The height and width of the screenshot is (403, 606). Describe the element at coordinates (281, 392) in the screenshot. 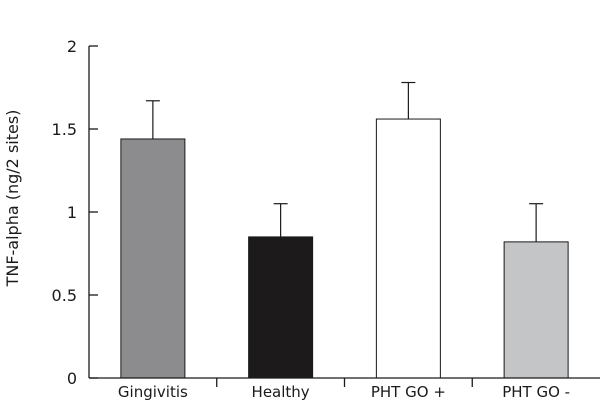

I see `x-tick-label: Healthy` at that location.